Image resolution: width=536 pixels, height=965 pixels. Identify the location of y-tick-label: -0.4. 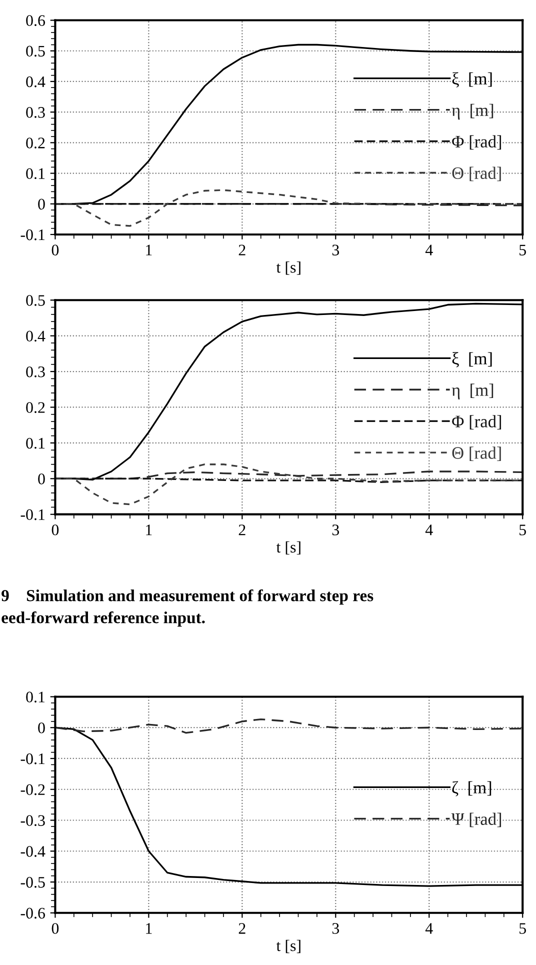
(33, 851).